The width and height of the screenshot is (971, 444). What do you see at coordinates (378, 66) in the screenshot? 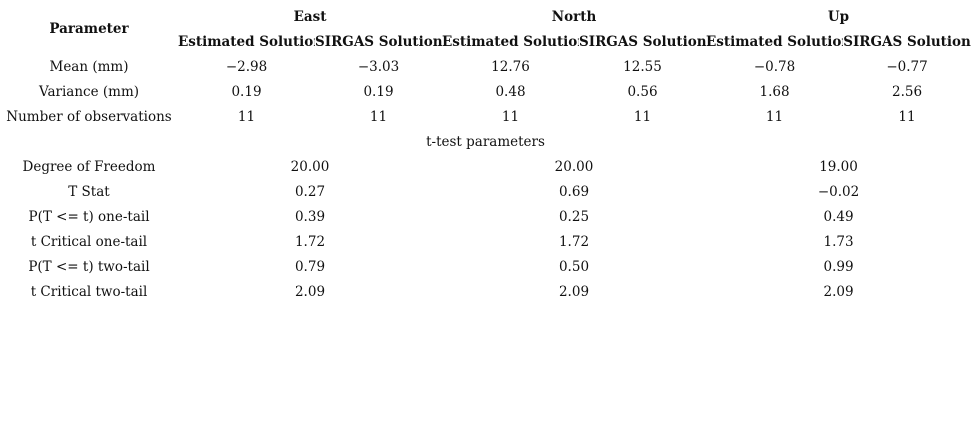
I see `table-cell: −3.03` at bounding box center [378, 66].